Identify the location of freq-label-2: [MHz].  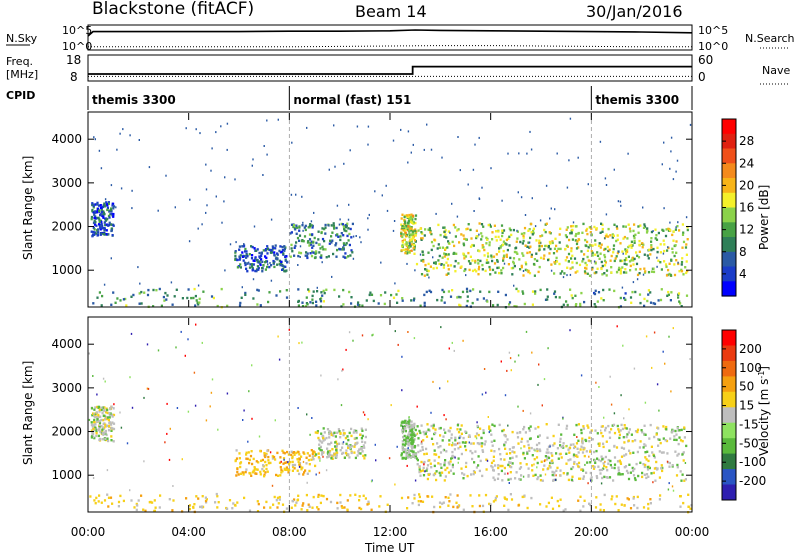
(22, 74).